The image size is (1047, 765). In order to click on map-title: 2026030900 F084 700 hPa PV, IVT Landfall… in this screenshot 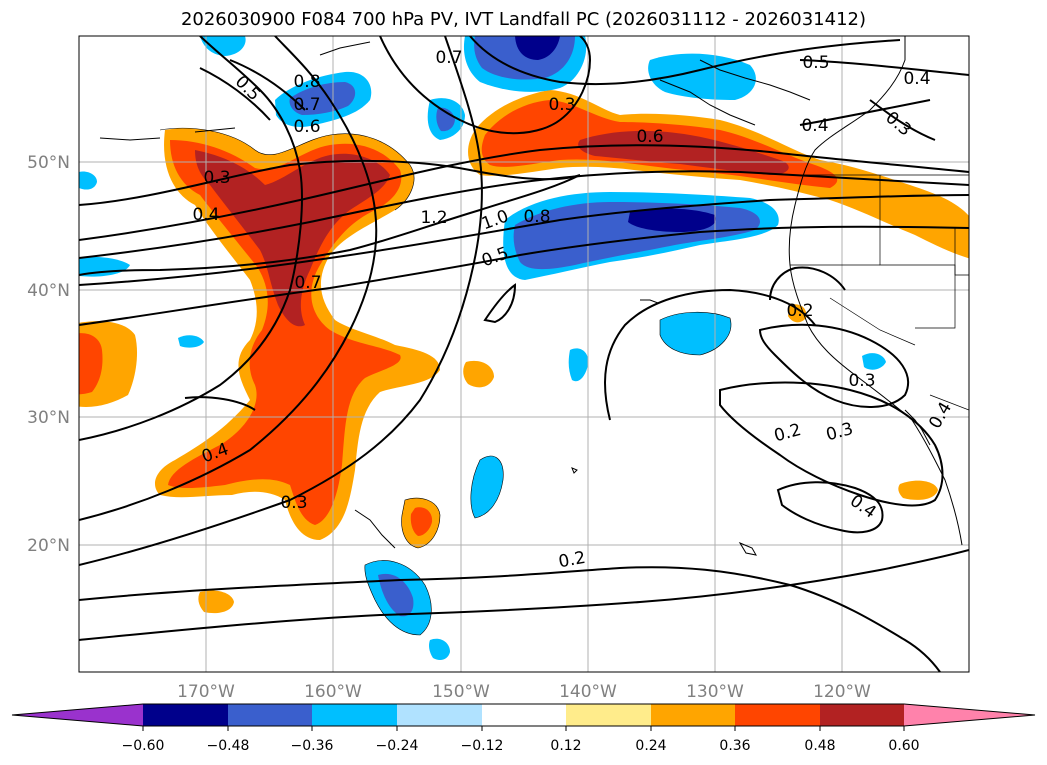, I will do `click(523, 19)`.